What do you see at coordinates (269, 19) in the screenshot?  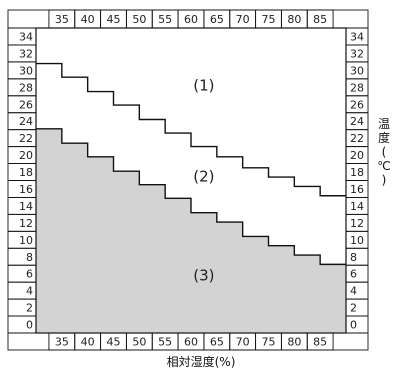 I see `x-tick-label-top: 75` at bounding box center [269, 19].